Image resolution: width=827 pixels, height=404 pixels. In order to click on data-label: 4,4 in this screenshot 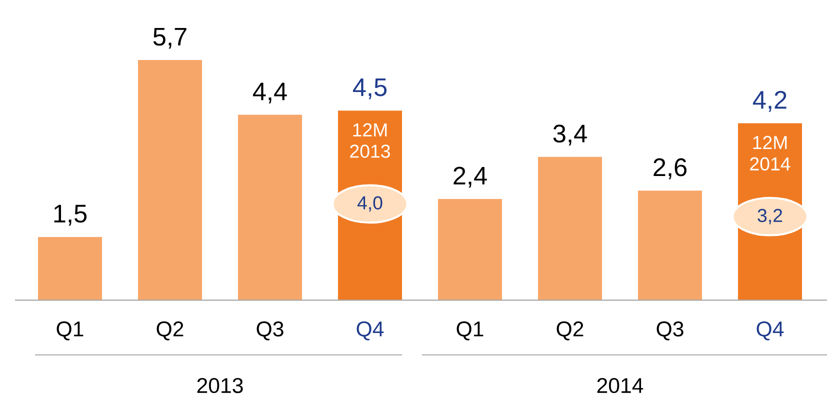, I will do `click(269, 93)`.